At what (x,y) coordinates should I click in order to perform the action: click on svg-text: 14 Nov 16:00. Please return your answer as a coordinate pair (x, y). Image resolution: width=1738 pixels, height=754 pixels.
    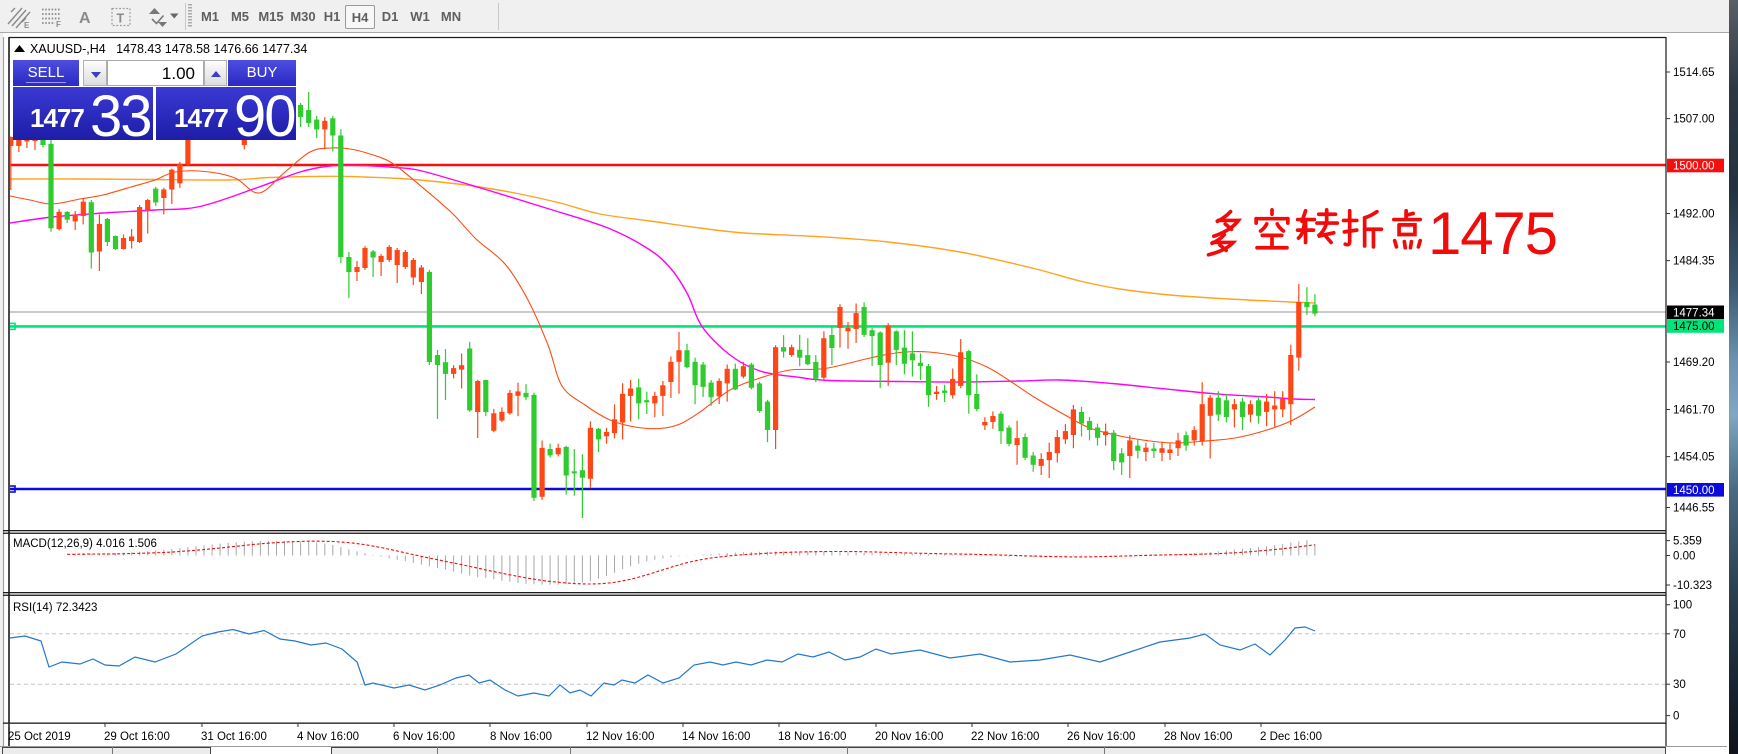
    Looking at the image, I should click on (716, 737).